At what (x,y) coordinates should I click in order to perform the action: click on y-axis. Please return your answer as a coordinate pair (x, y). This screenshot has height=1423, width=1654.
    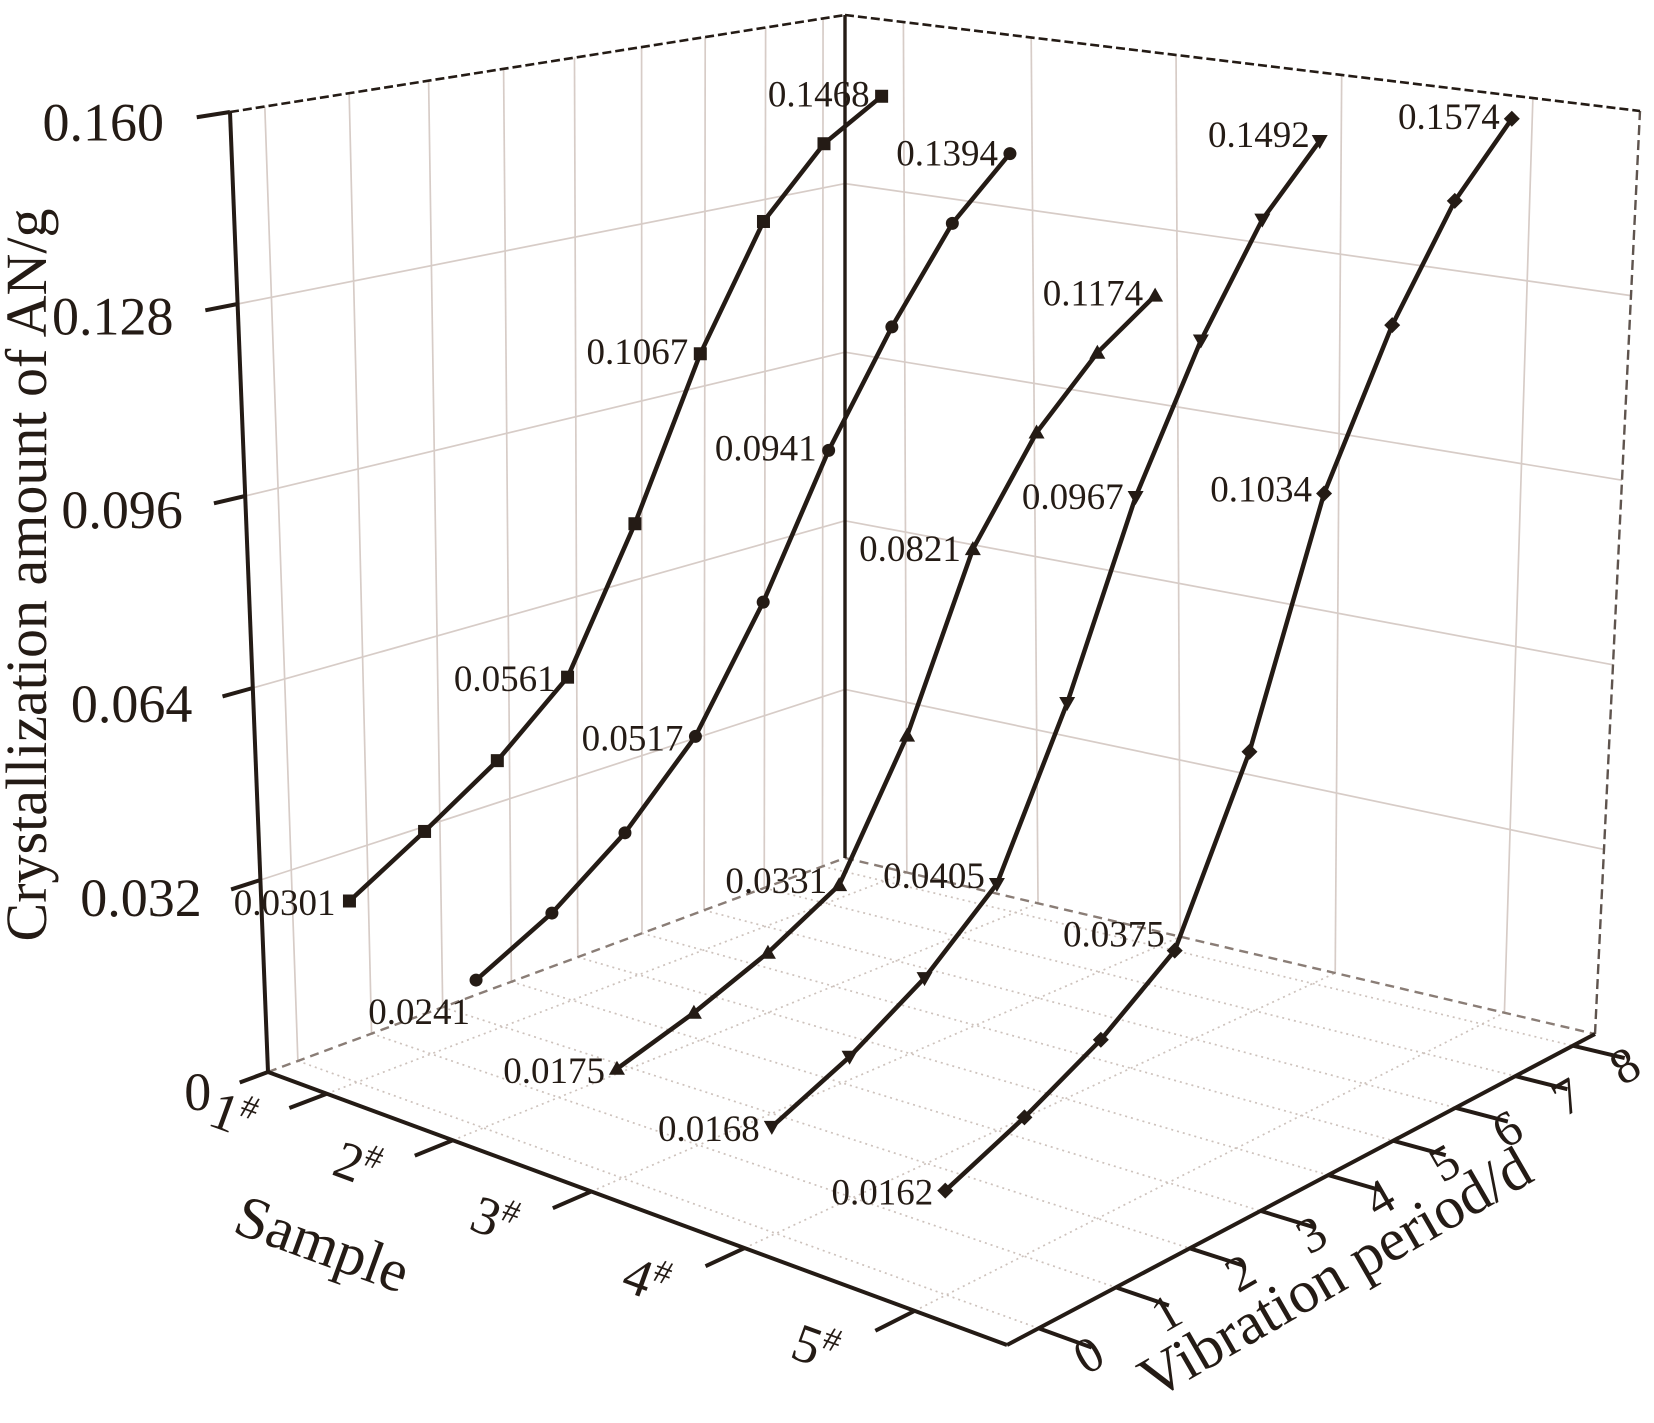
    Looking at the image, I should click on (249, 592).